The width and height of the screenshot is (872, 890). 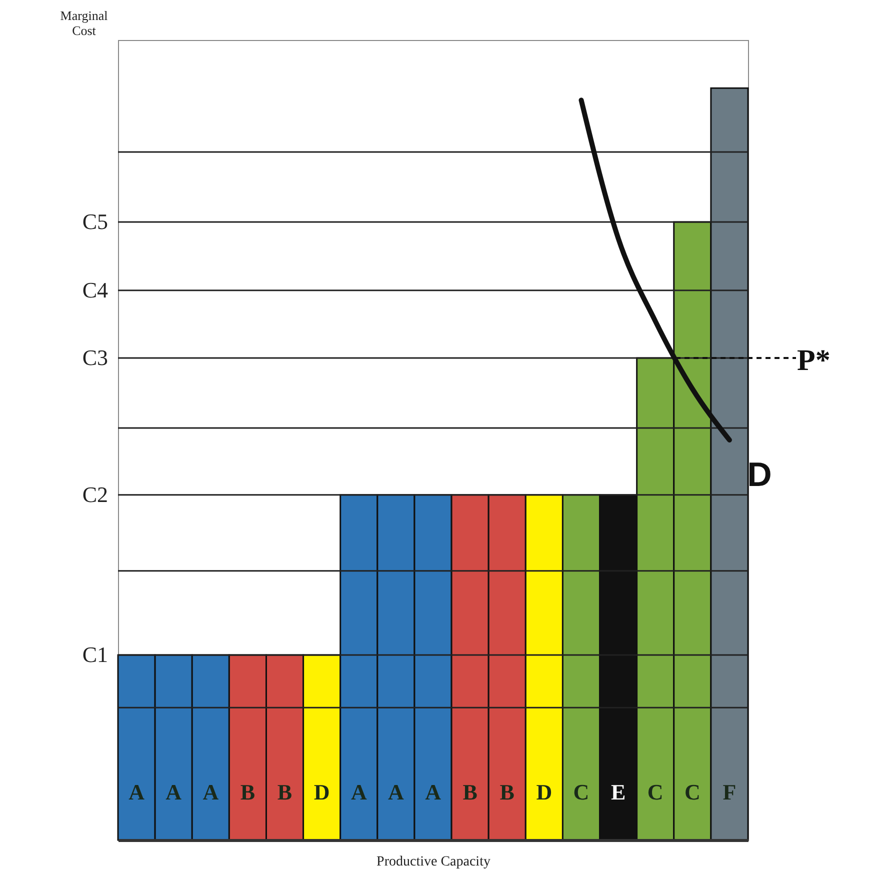 I want to click on x-tick-label: E, so click(x=618, y=792).